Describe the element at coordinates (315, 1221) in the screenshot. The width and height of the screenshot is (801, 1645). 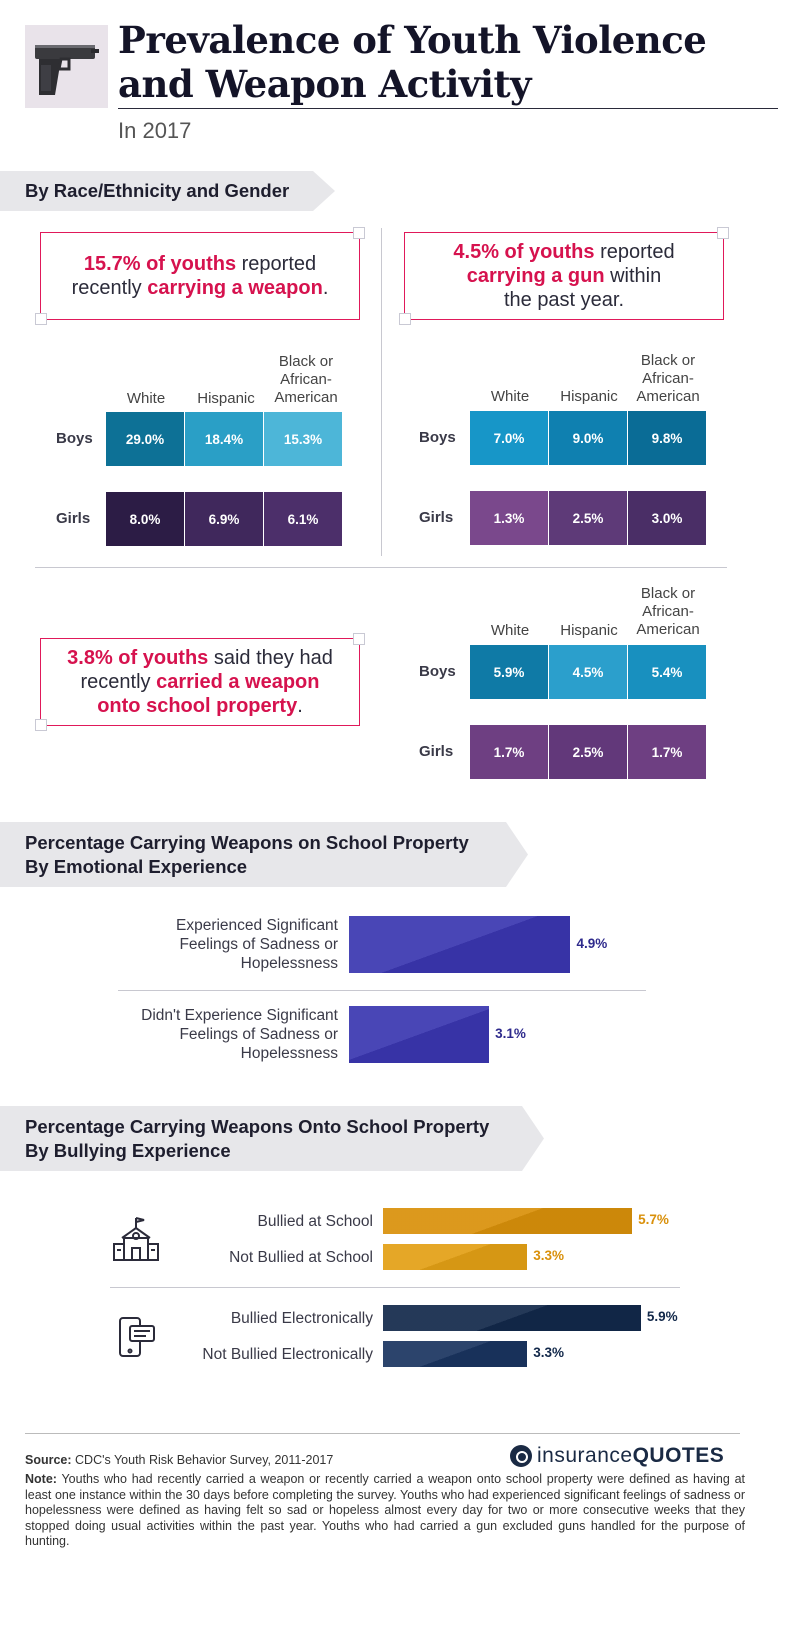
I see `bar-label: Bullied at School` at that location.